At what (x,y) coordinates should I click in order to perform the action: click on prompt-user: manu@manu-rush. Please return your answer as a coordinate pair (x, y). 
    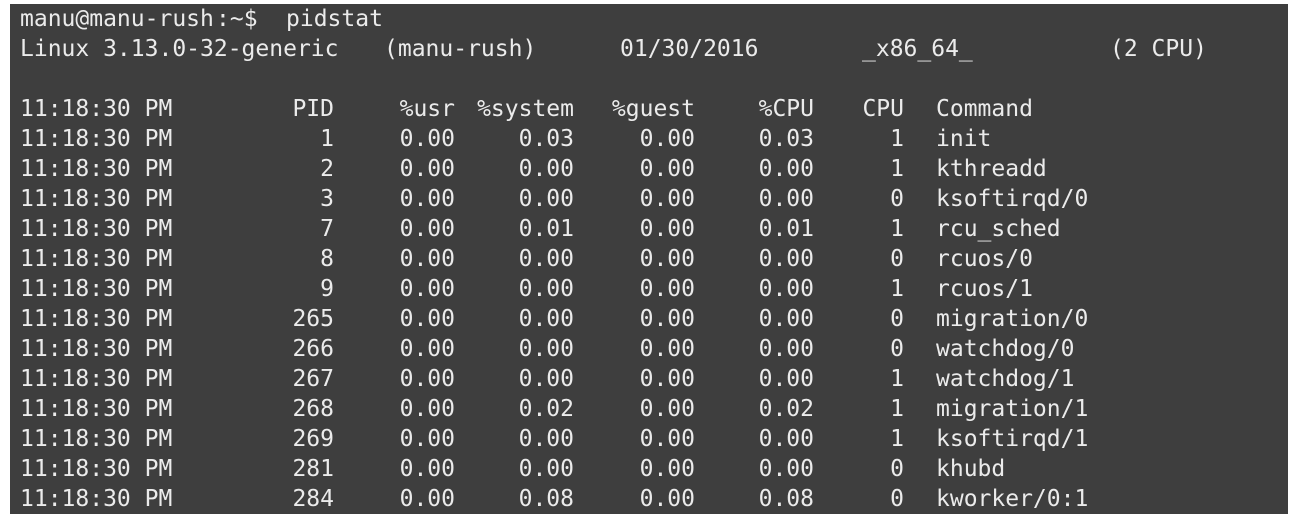
    Looking at the image, I should click on (117, 19).